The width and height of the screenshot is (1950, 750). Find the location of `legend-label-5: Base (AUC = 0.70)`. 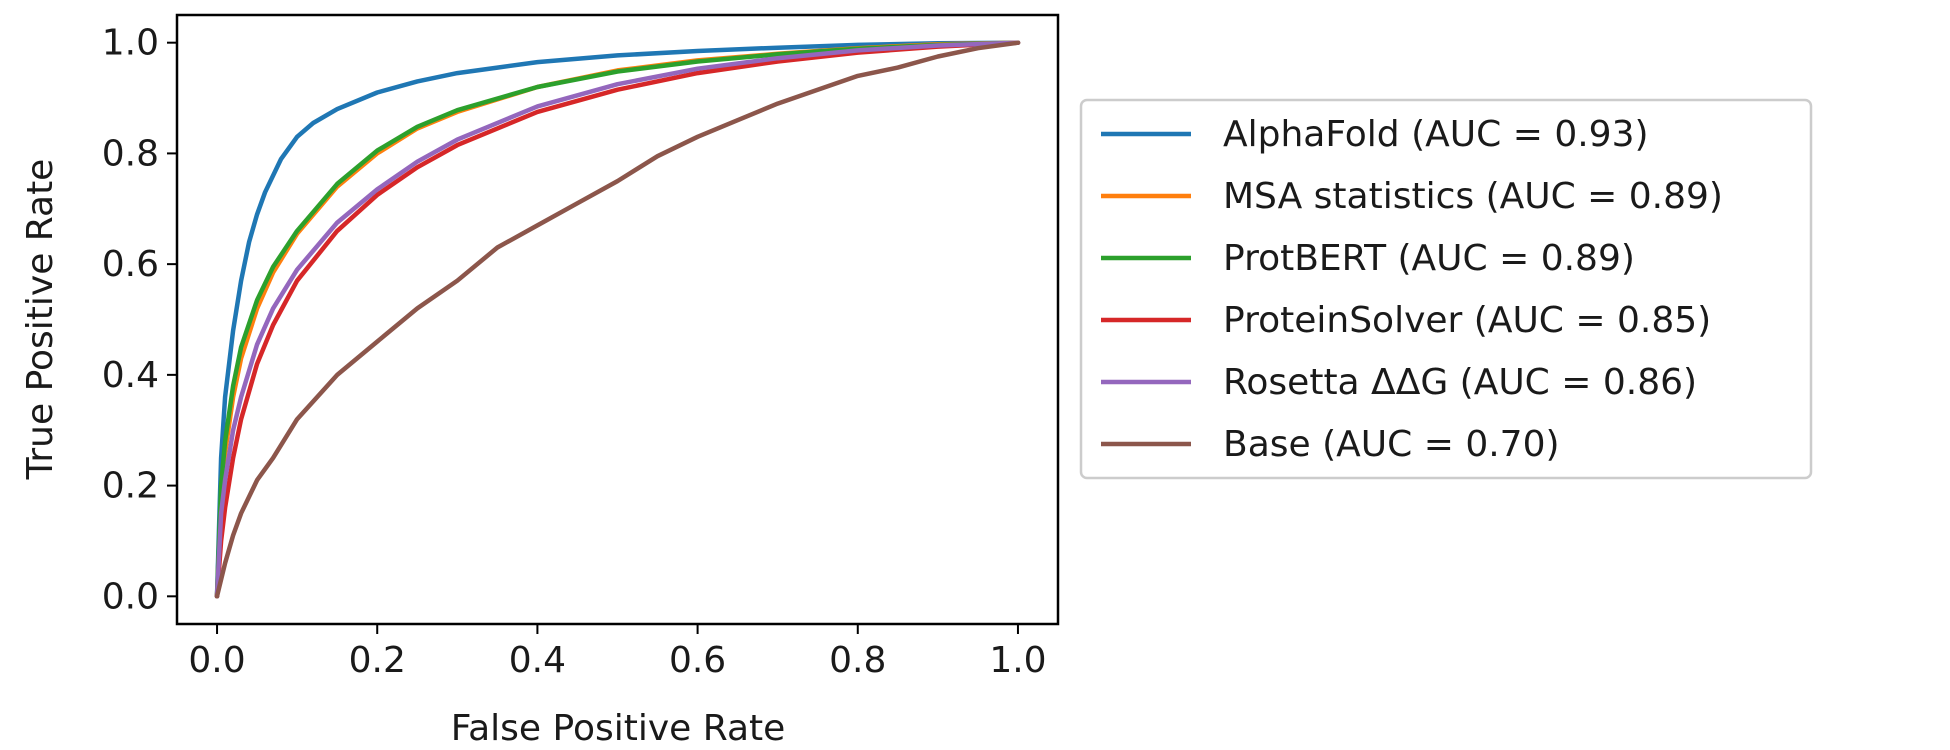

legend-label-5: Base (AUC = 0.70) is located at coordinates (1391, 444).